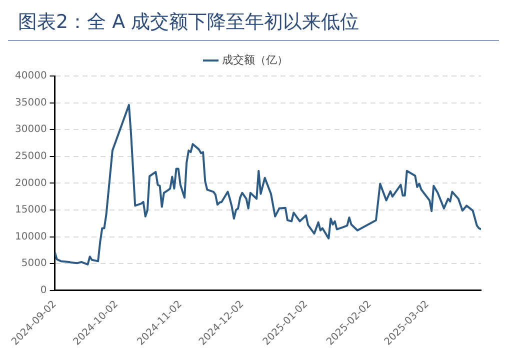  Describe the element at coordinates (31, 183) in the screenshot. I see `y-tick-label: 20000` at that location.